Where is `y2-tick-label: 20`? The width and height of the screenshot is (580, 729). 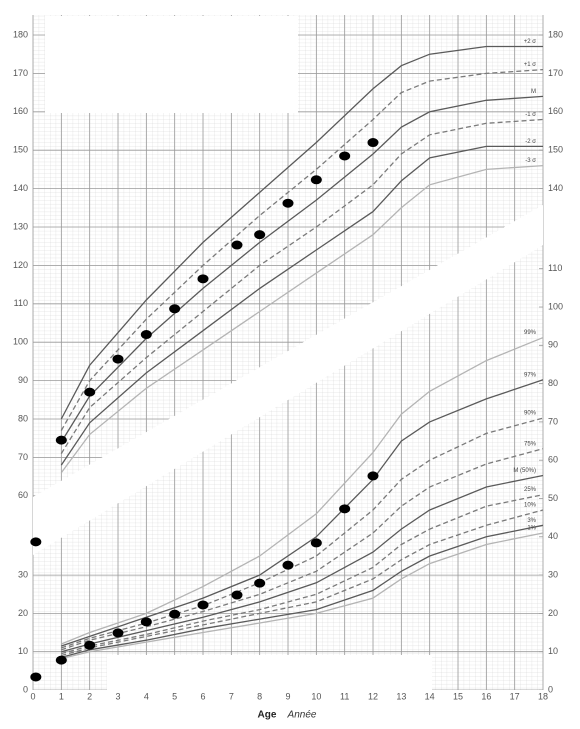 y2-tick-label: 20 is located at coordinates (553, 613).